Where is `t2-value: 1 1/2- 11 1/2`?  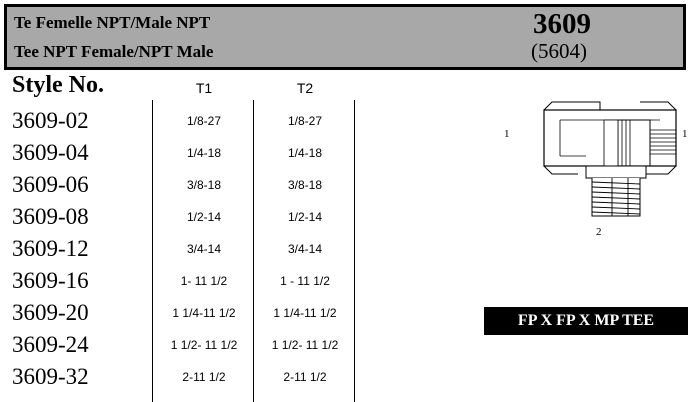 t2-value: 1 1/2- 11 1/2 is located at coordinates (305, 345).